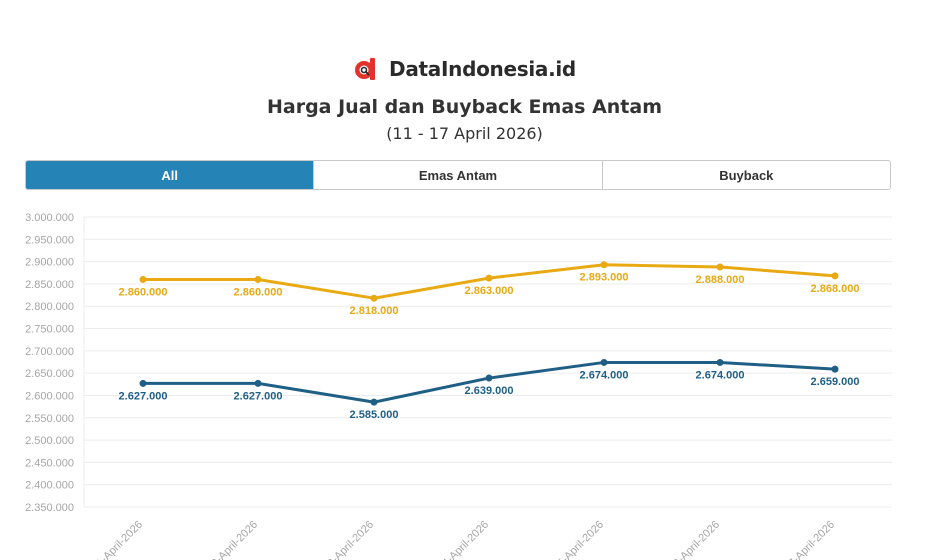 The height and width of the screenshot is (560, 929). What do you see at coordinates (49, 419) in the screenshot?
I see `y-tick-label: 2.550.000` at bounding box center [49, 419].